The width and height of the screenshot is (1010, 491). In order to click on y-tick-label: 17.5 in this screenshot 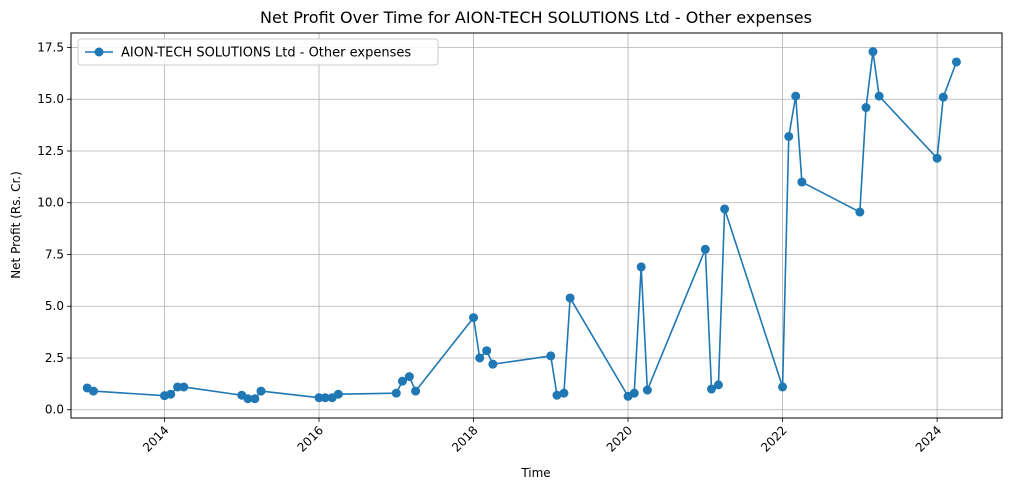, I will do `click(50, 47)`.